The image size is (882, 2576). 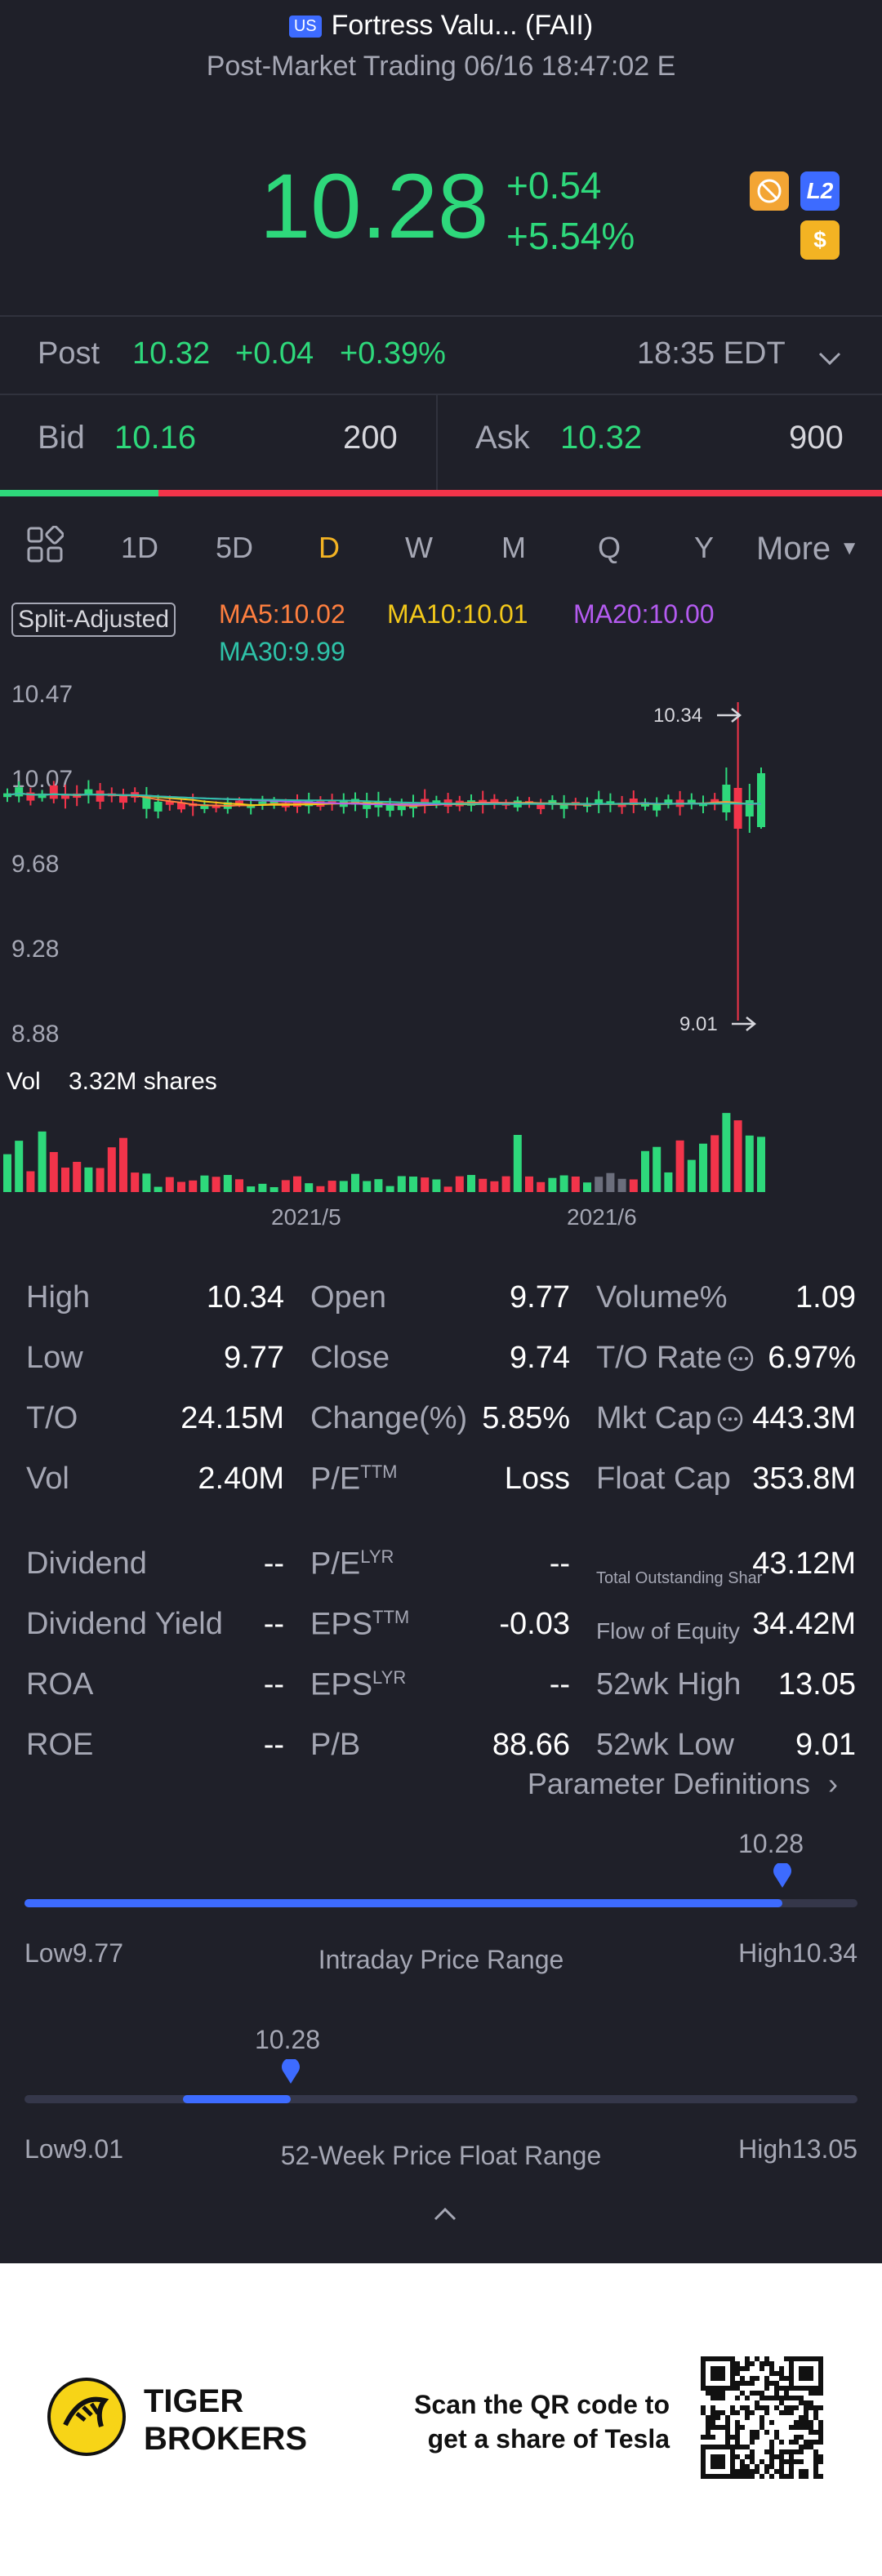 What do you see at coordinates (379, 1472) in the screenshot?
I see `stat-label-sup: TTM` at bounding box center [379, 1472].